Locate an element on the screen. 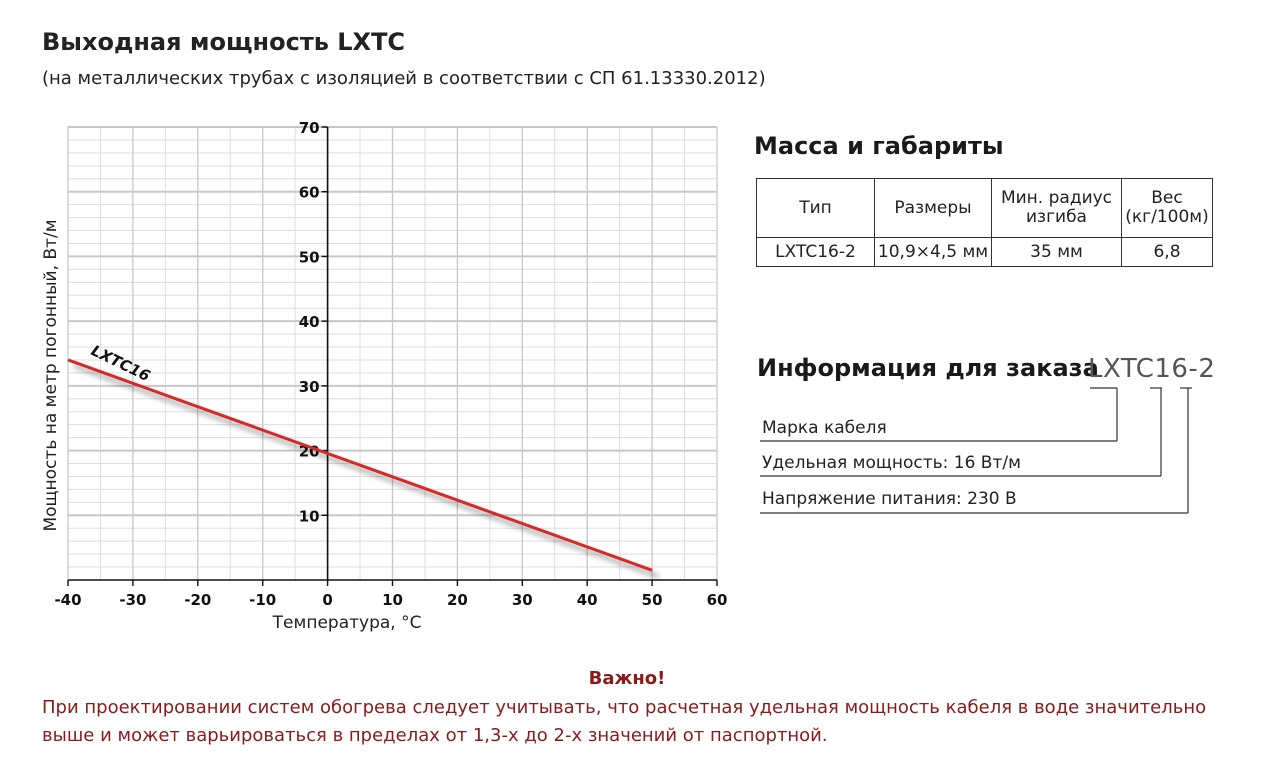 Image resolution: width=1274 pixels, height=769 pixels. x-tick-label: 30 is located at coordinates (522, 600).